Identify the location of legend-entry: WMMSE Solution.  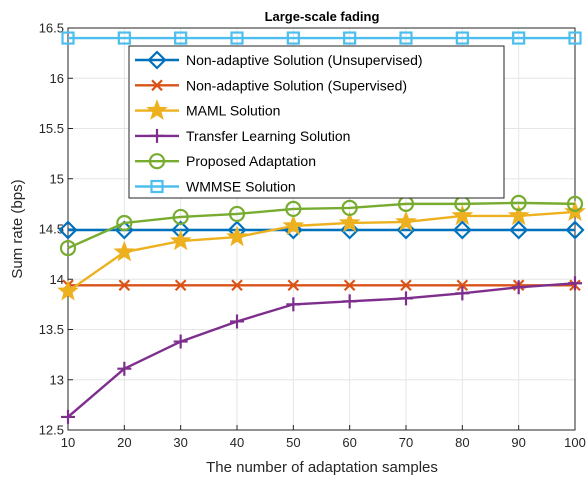
(215, 187).